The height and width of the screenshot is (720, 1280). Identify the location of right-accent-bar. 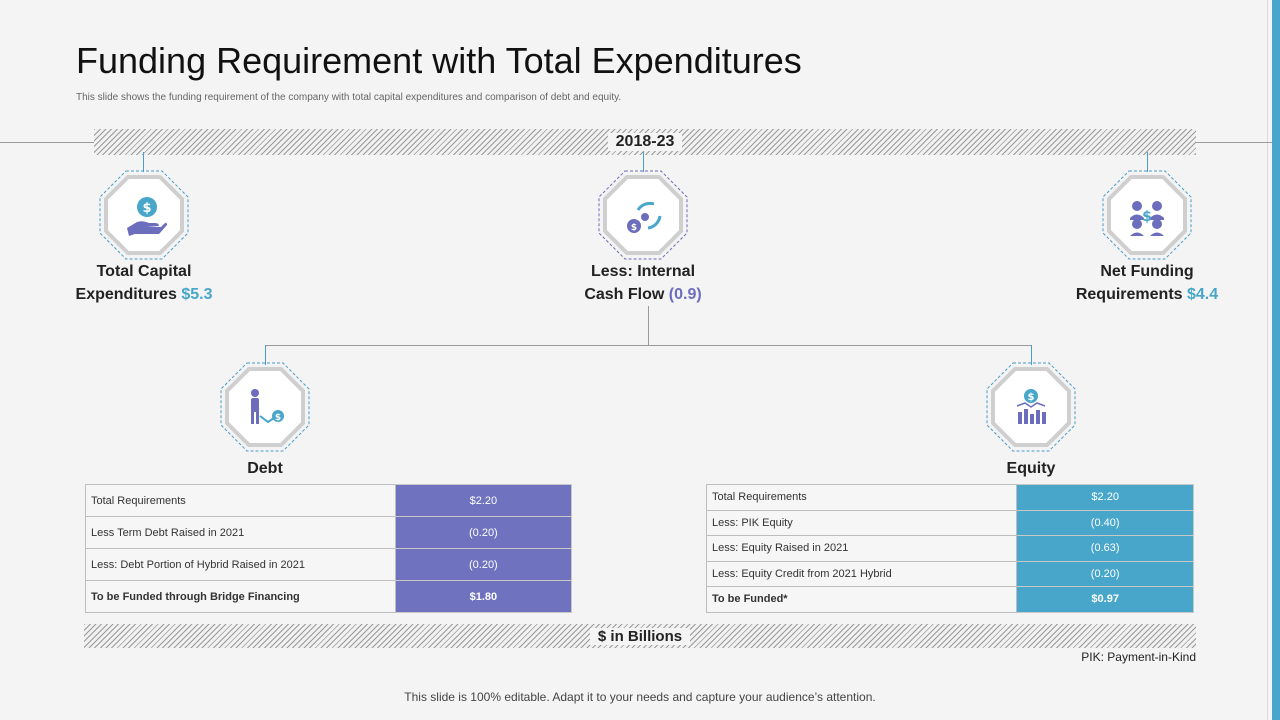
(1276, 360).